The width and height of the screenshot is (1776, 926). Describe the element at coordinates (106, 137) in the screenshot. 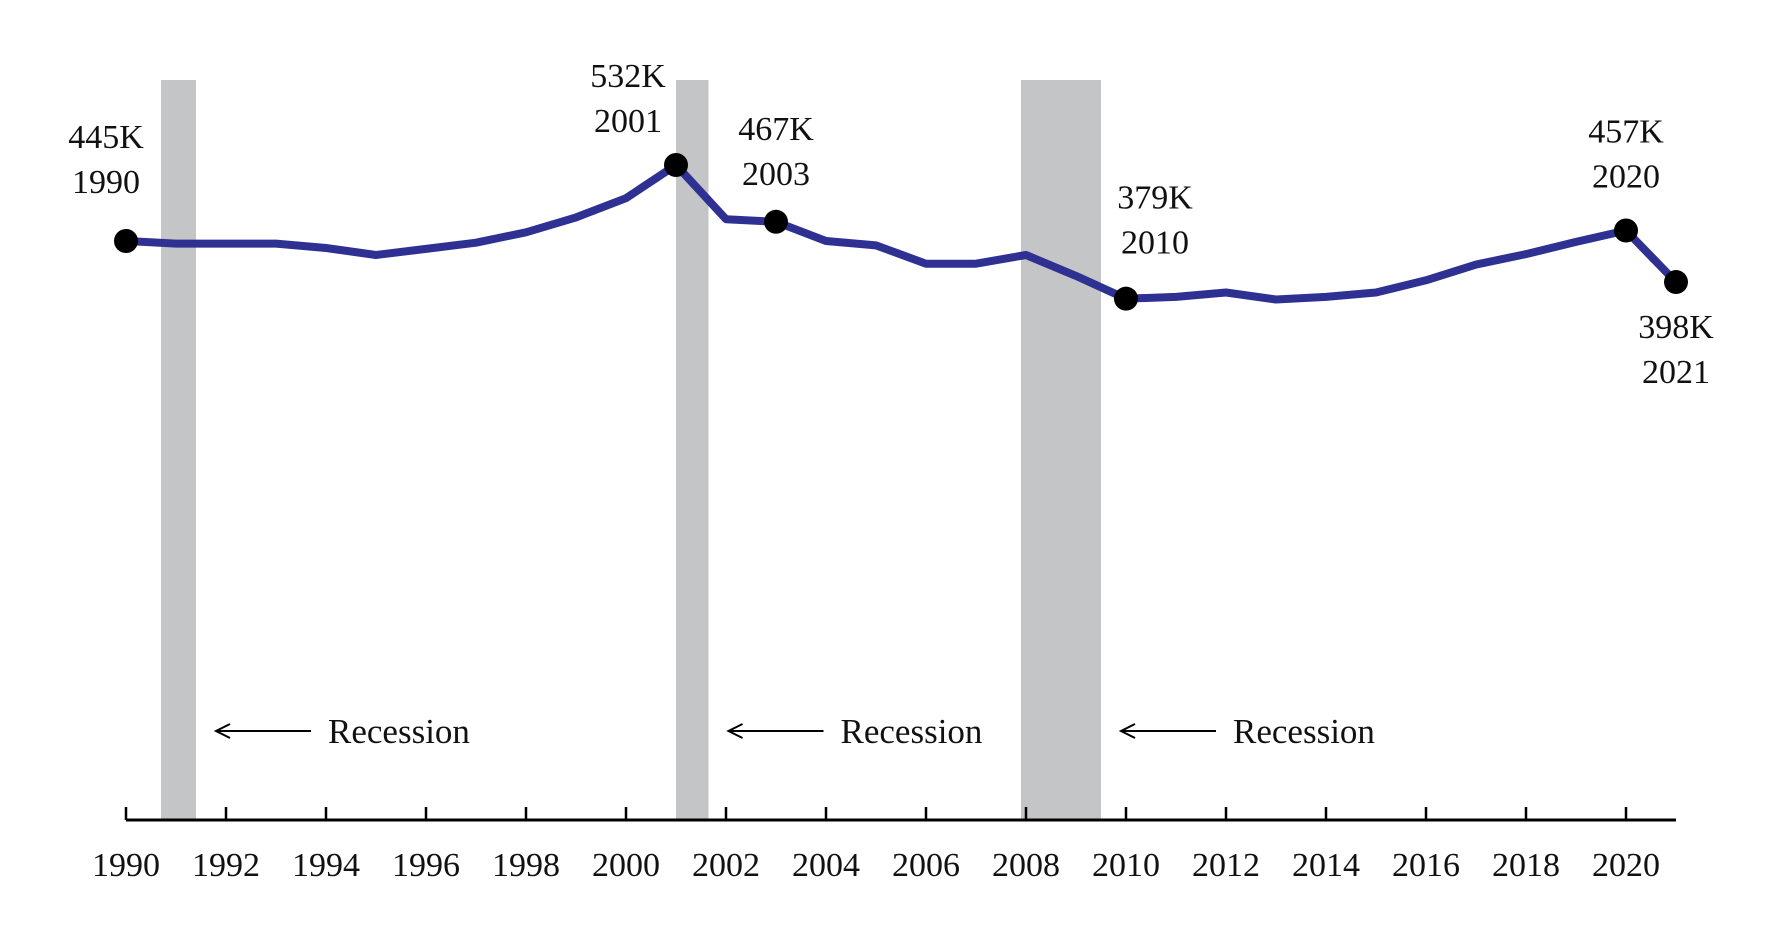

I see `point-value-label: 445K` at that location.